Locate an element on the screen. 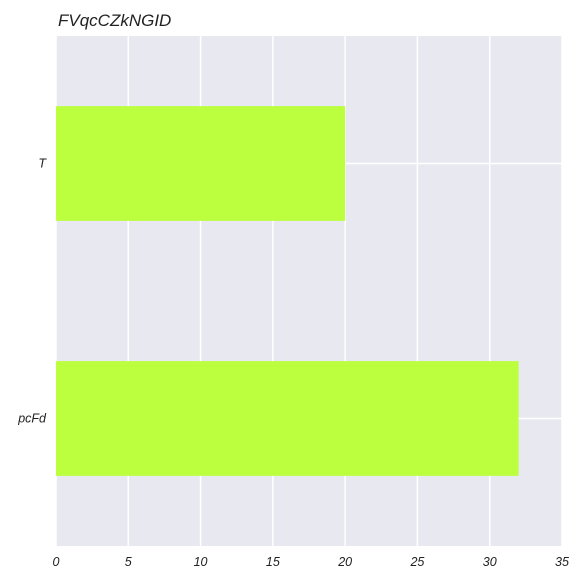 This screenshot has height=584, width=584. x-tick-label-25: 25 is located at coordinates (416, 562).